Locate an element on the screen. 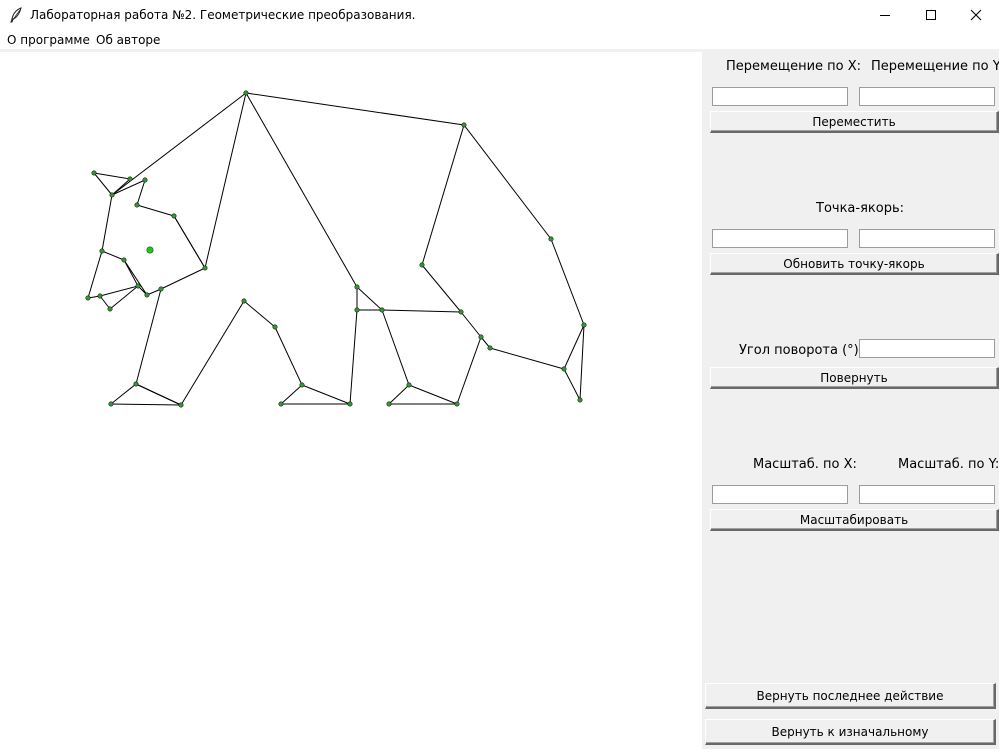 Image resolution: width=999 pixels, height=752 pixels. menu-bar: О программе Об авторе is located at coordinates (499, 39).